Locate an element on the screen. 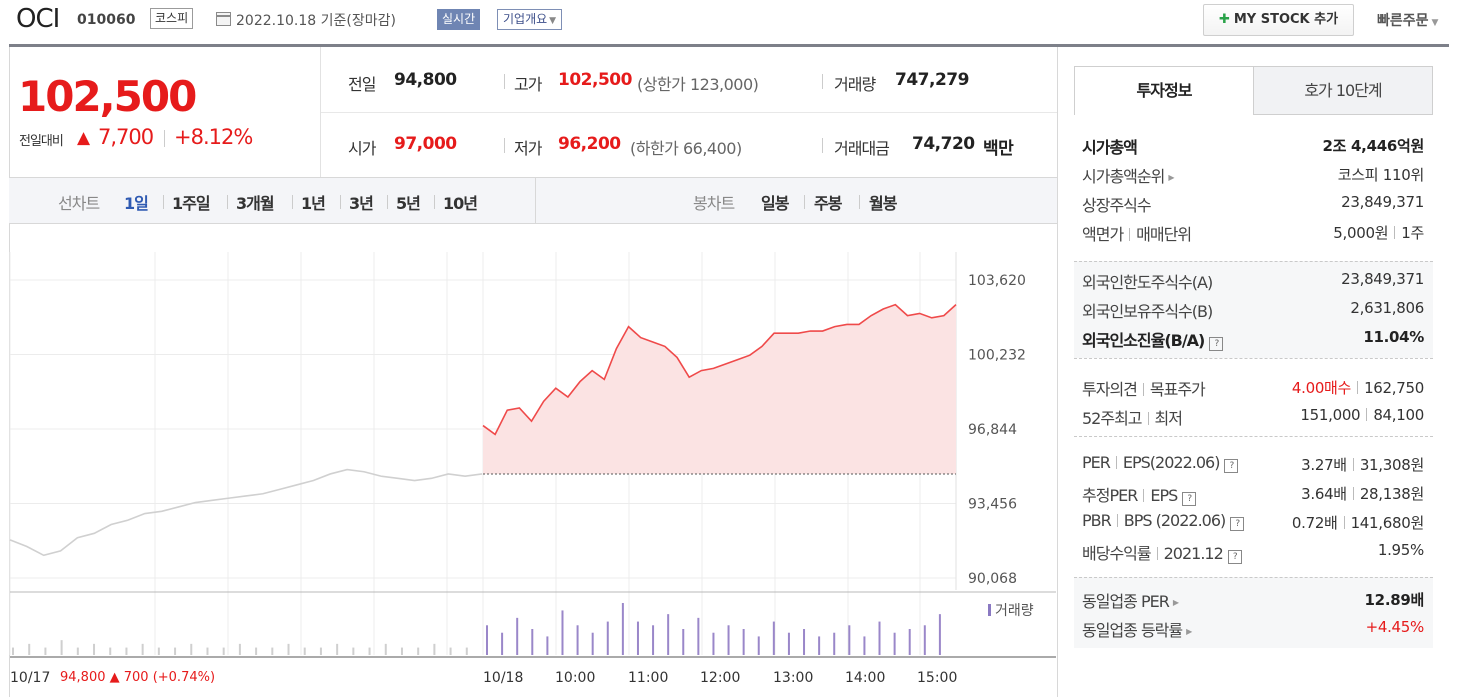 The image size is (1462, 697). sector-section-bg is located at coordinates (1253, 612).